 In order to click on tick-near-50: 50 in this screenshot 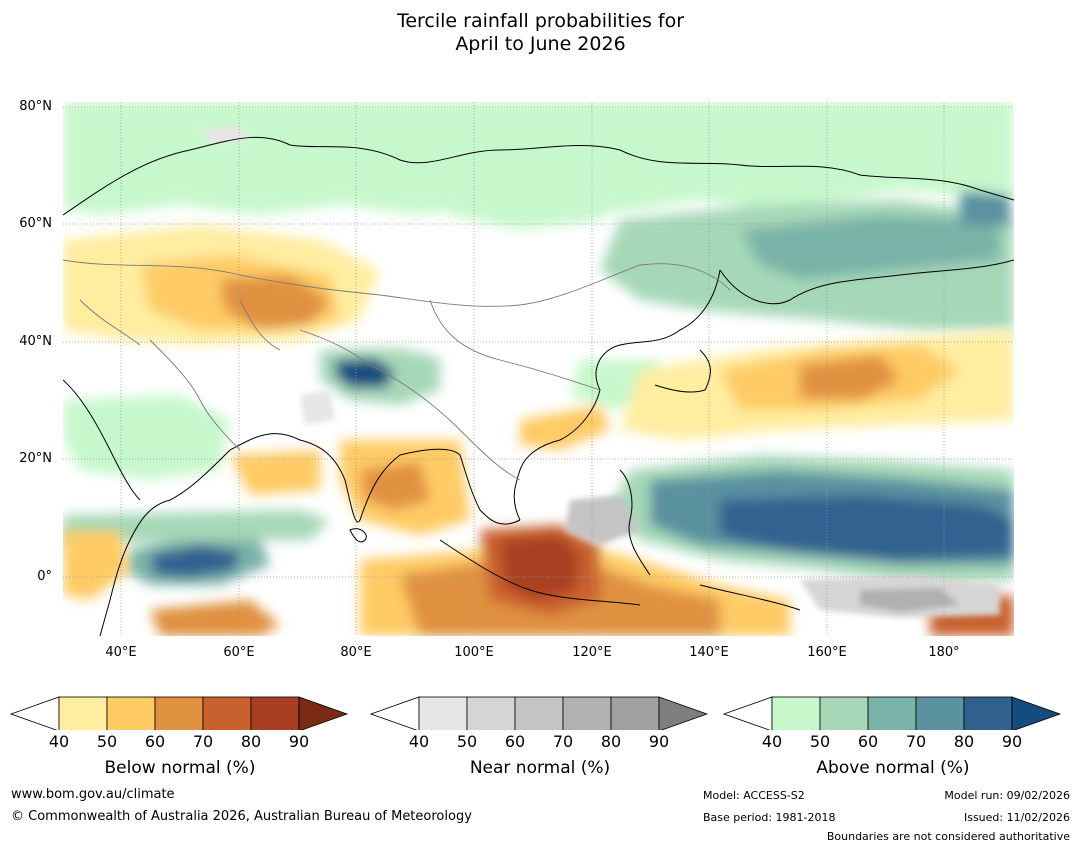, I will do `click(467, 741)`.